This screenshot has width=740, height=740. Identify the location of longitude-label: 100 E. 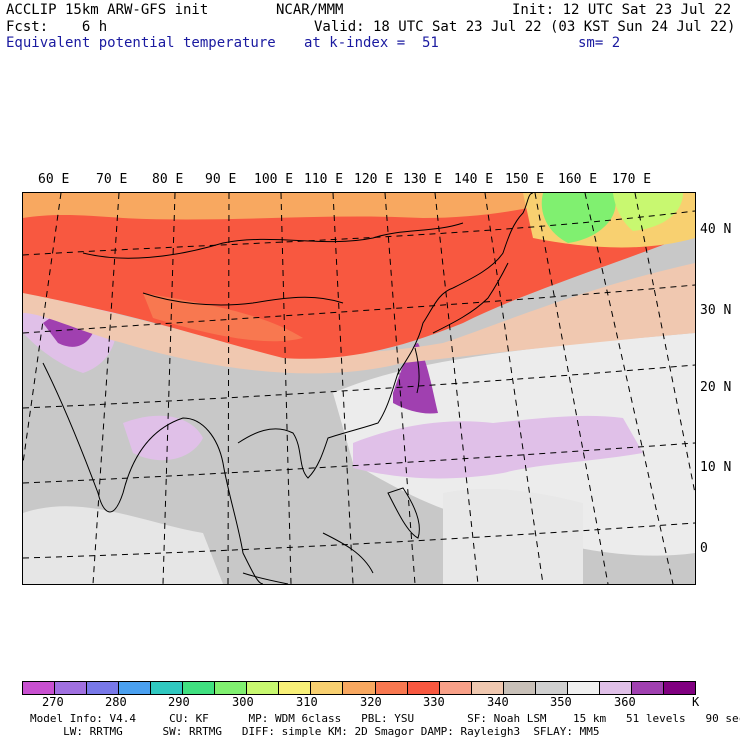
(274, 179).